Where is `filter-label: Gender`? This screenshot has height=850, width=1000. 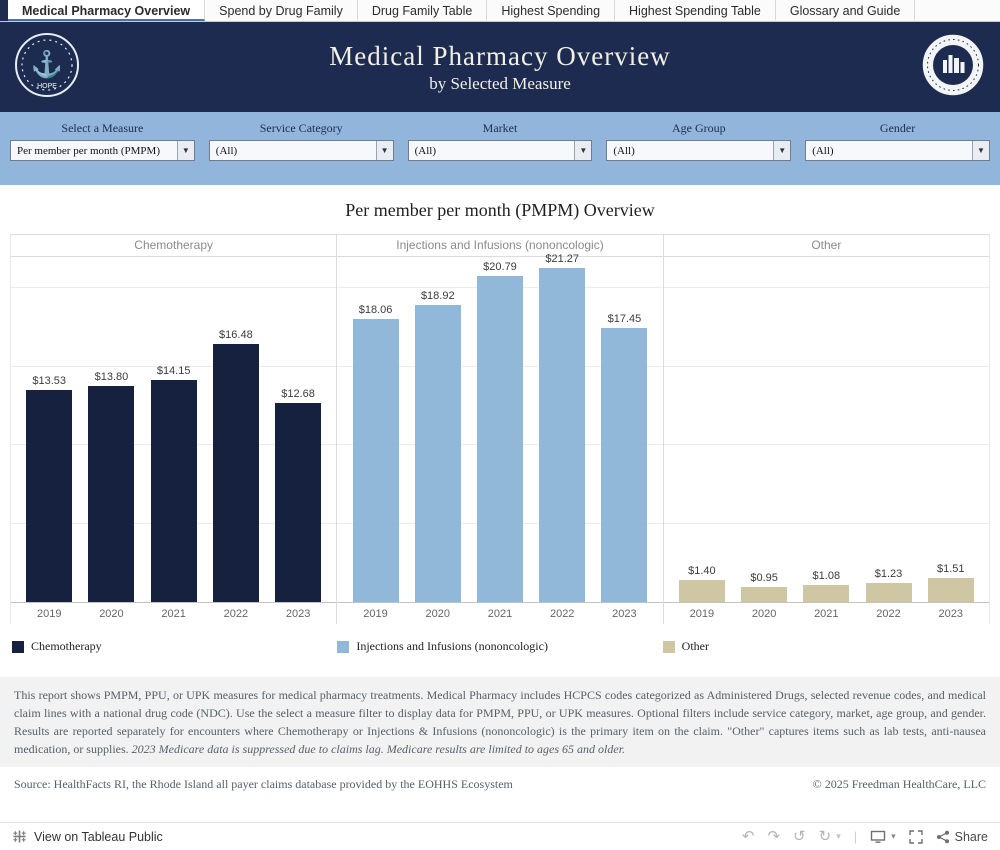
filter-label: Gender is located at coordinates (897, 128).